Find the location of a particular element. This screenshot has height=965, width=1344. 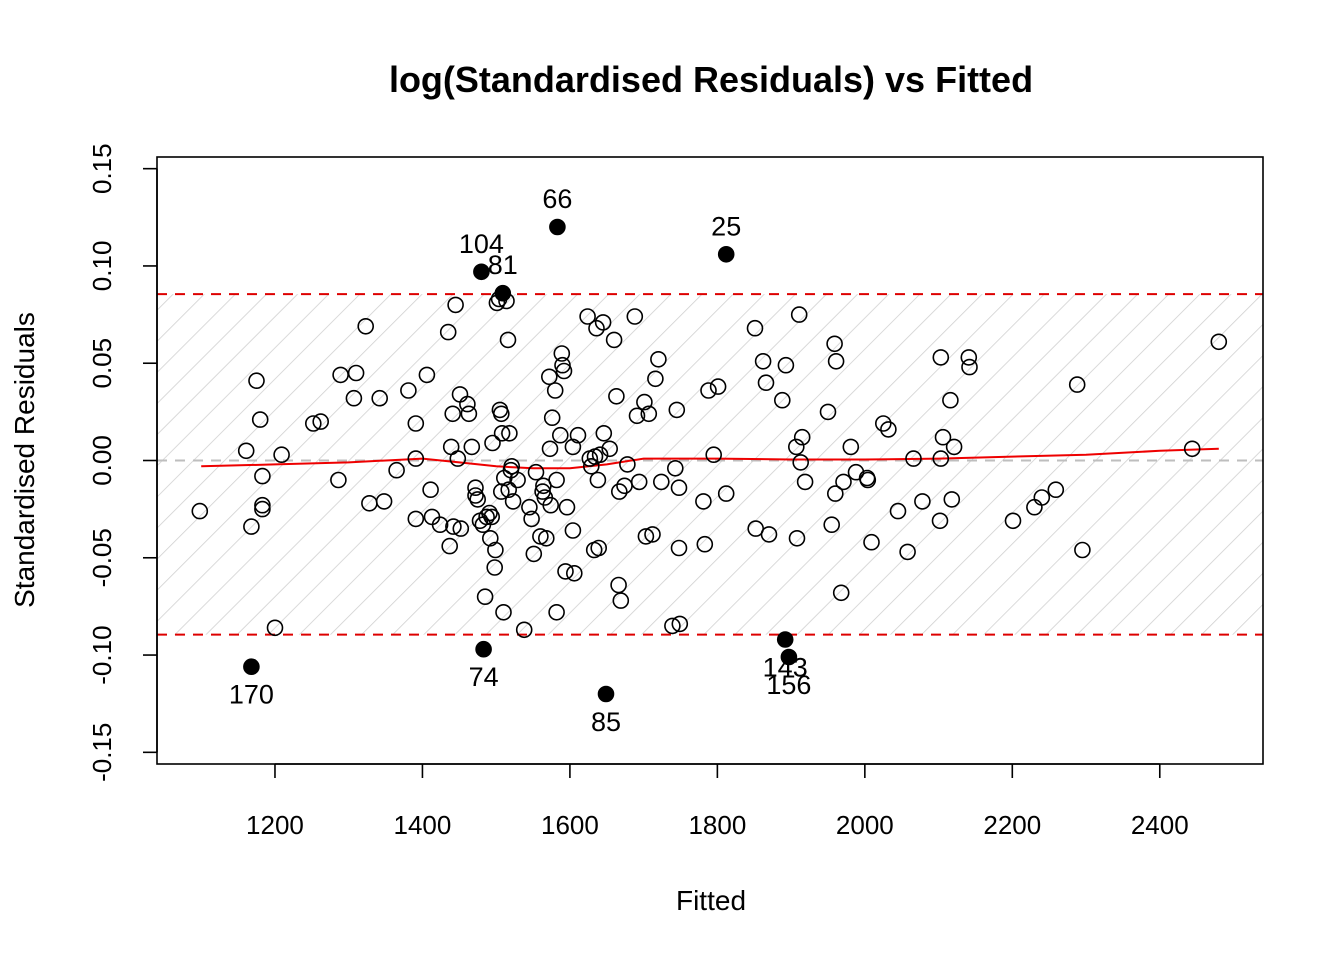

x-tick-label: 1600 is located at coordinates (570, 825).